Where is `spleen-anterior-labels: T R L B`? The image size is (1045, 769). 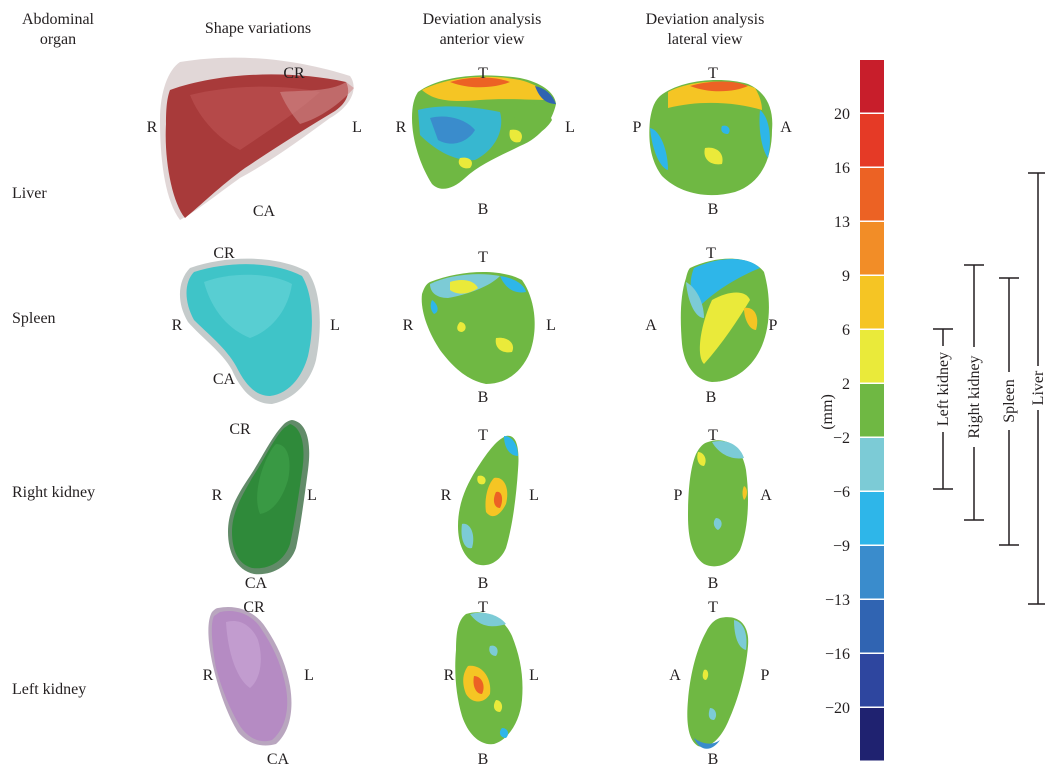 spleen-anterior-labels: T R L B is located at coordinates (479, 327).